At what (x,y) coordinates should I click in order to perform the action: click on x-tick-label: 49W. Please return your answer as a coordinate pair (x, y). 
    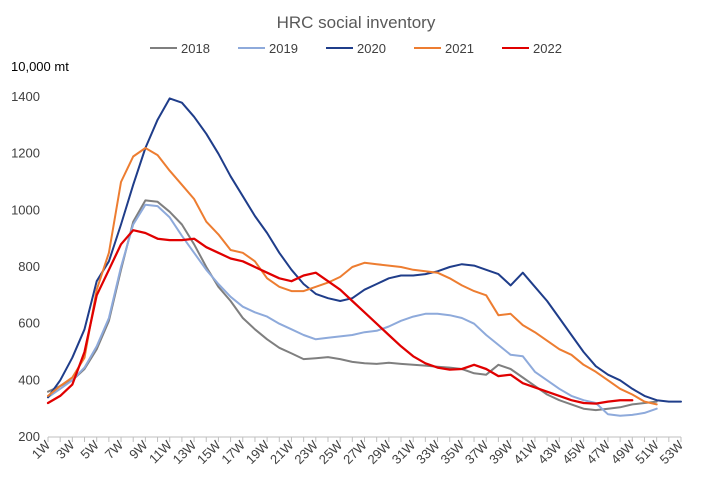
    Looking at the image, I should click on (623, 452).